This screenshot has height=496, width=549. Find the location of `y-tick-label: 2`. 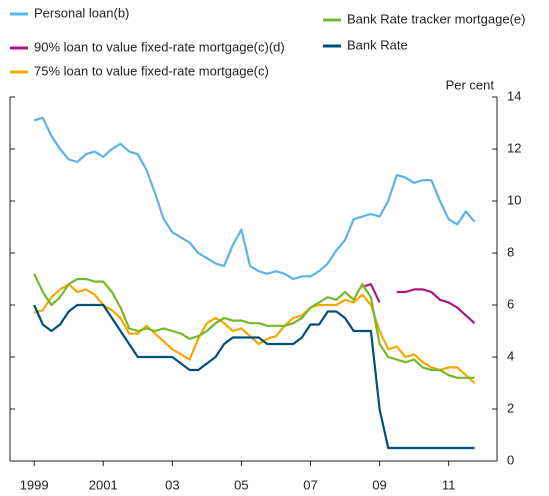

y-tick-label: 2 is located at coordinates (510, 407).